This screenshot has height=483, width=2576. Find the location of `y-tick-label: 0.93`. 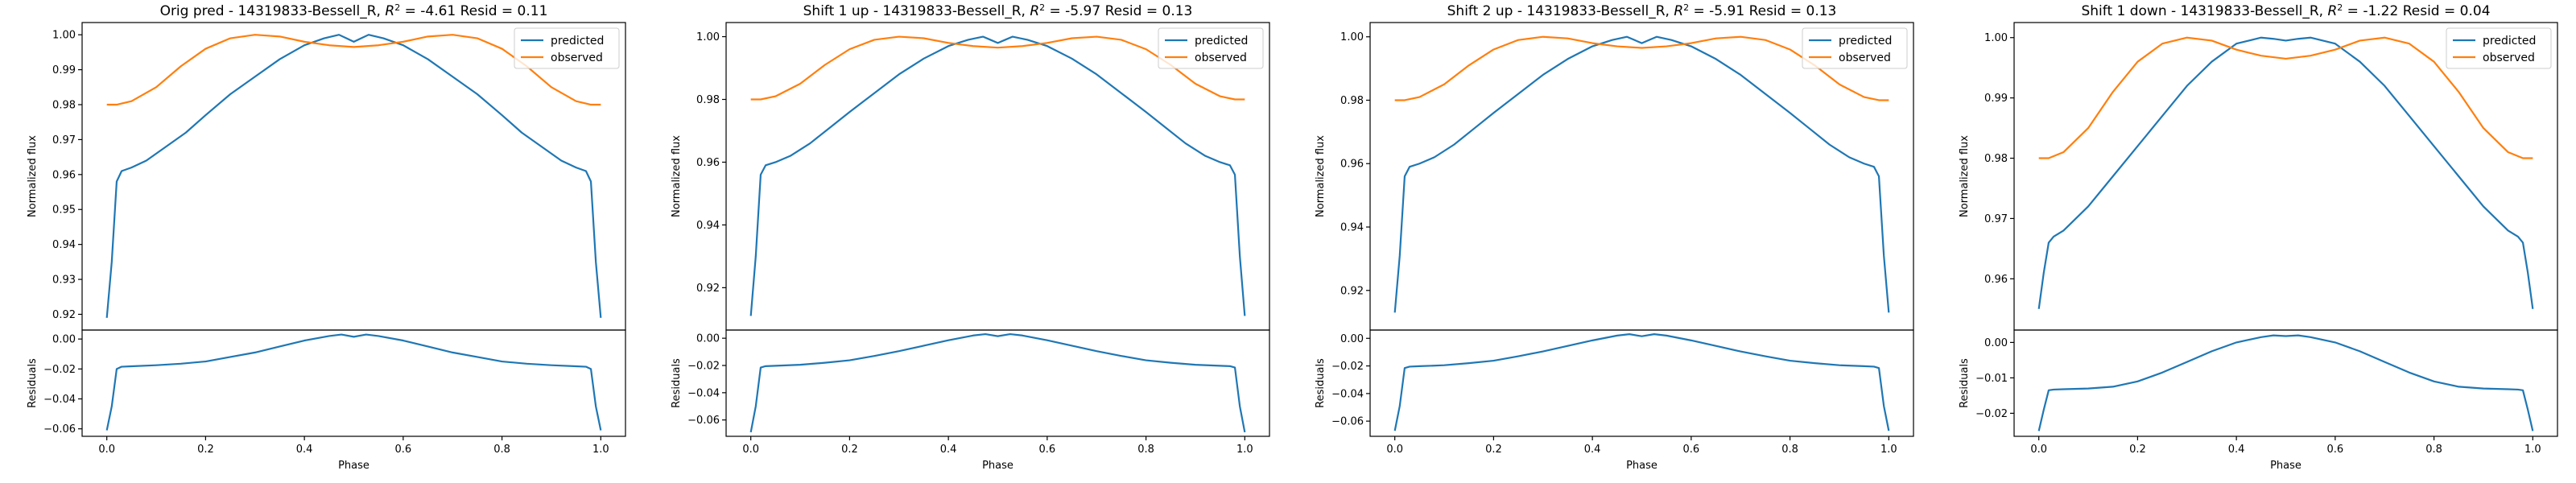

y-tick-label: 0.93 is located at coordinates (64, 281).